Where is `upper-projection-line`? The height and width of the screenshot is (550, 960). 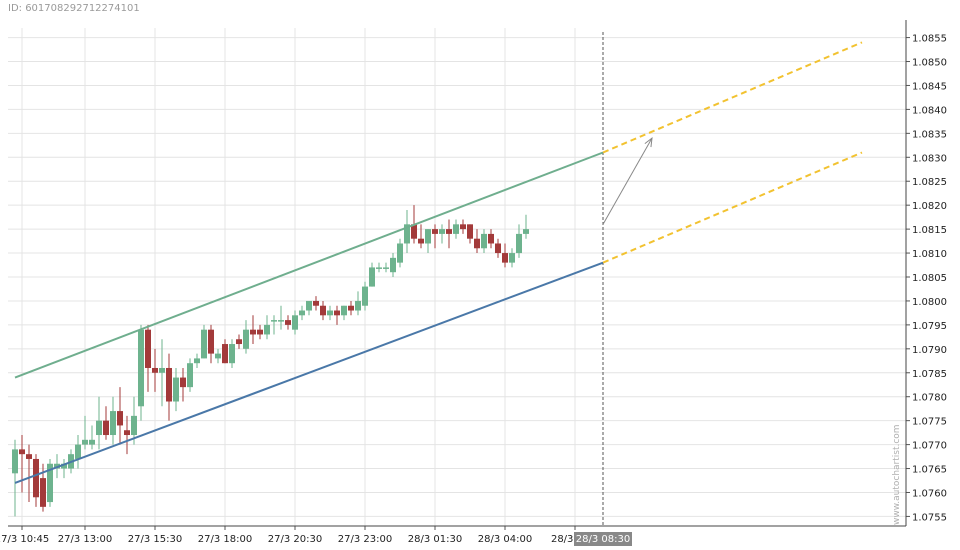 upper-projection-line is located at coordinates (732, 97).